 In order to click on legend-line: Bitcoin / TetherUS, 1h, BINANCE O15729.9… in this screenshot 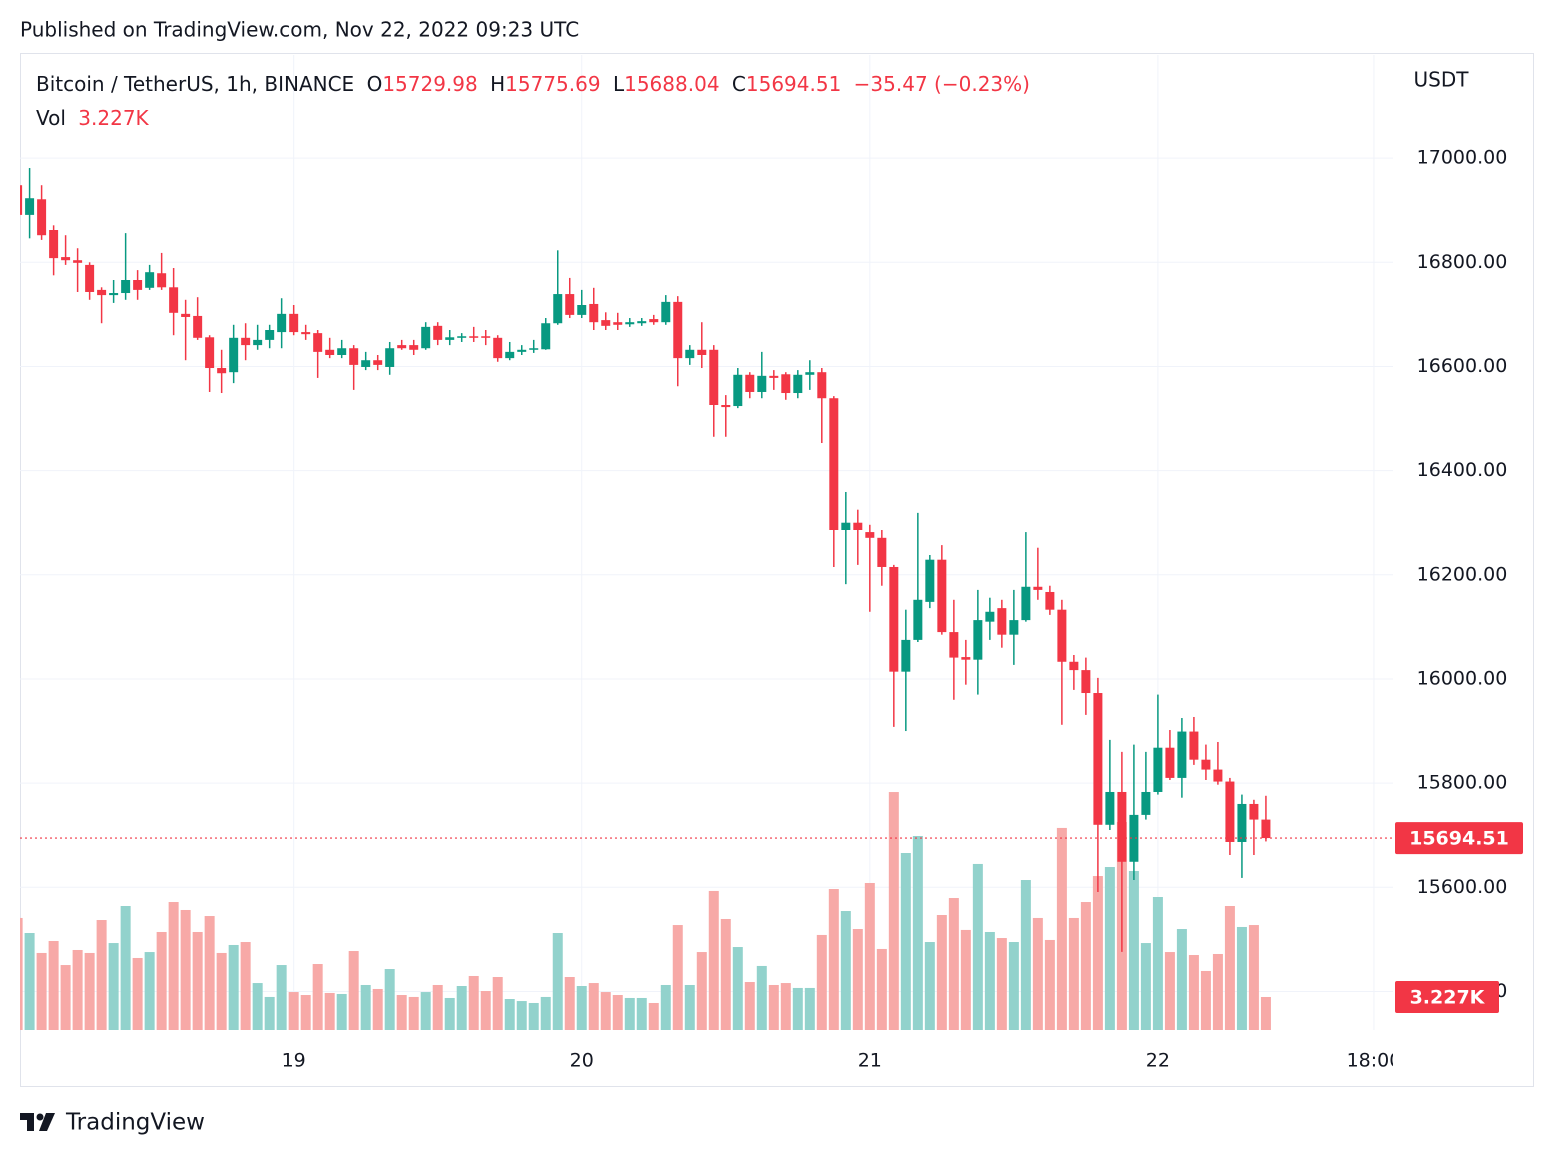, I will do `click(533, 84)`.